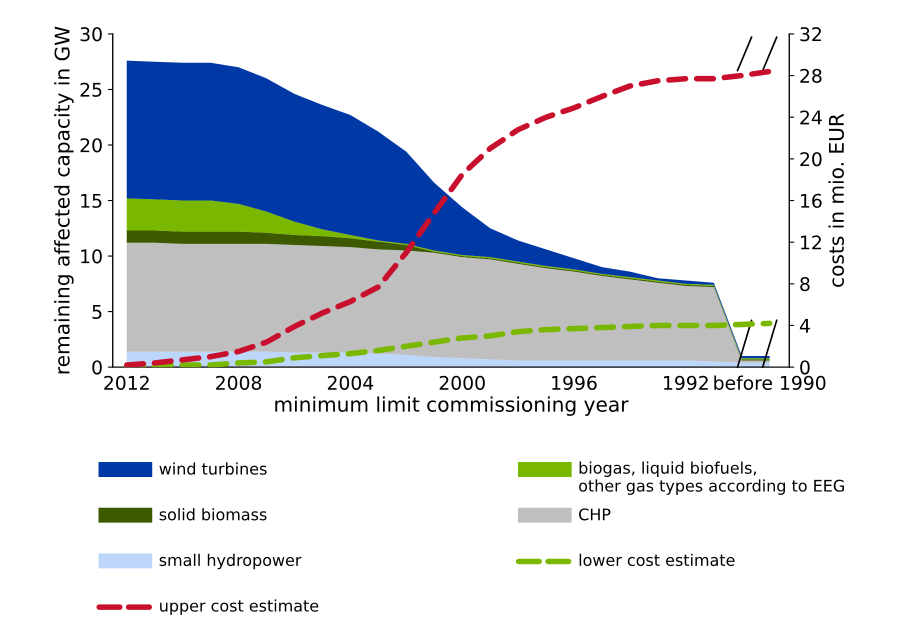 This screenshot has height=617, width=902. I want to click on x-tick-label: 1996, so click(574, 383).